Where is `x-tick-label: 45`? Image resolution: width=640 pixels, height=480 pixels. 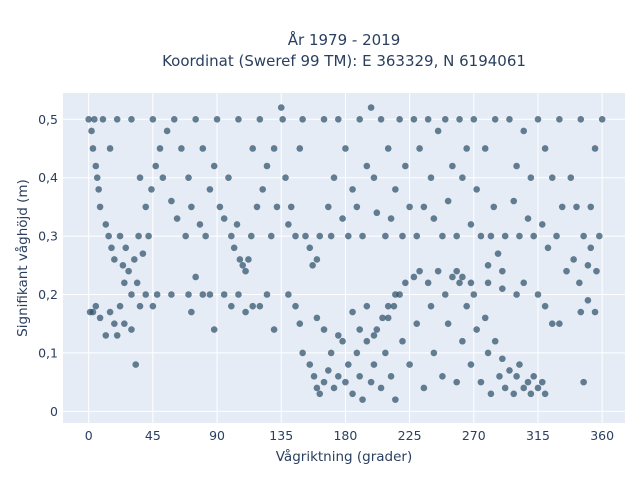
x-tick-label: 45 is located at coordinates (153, 435).